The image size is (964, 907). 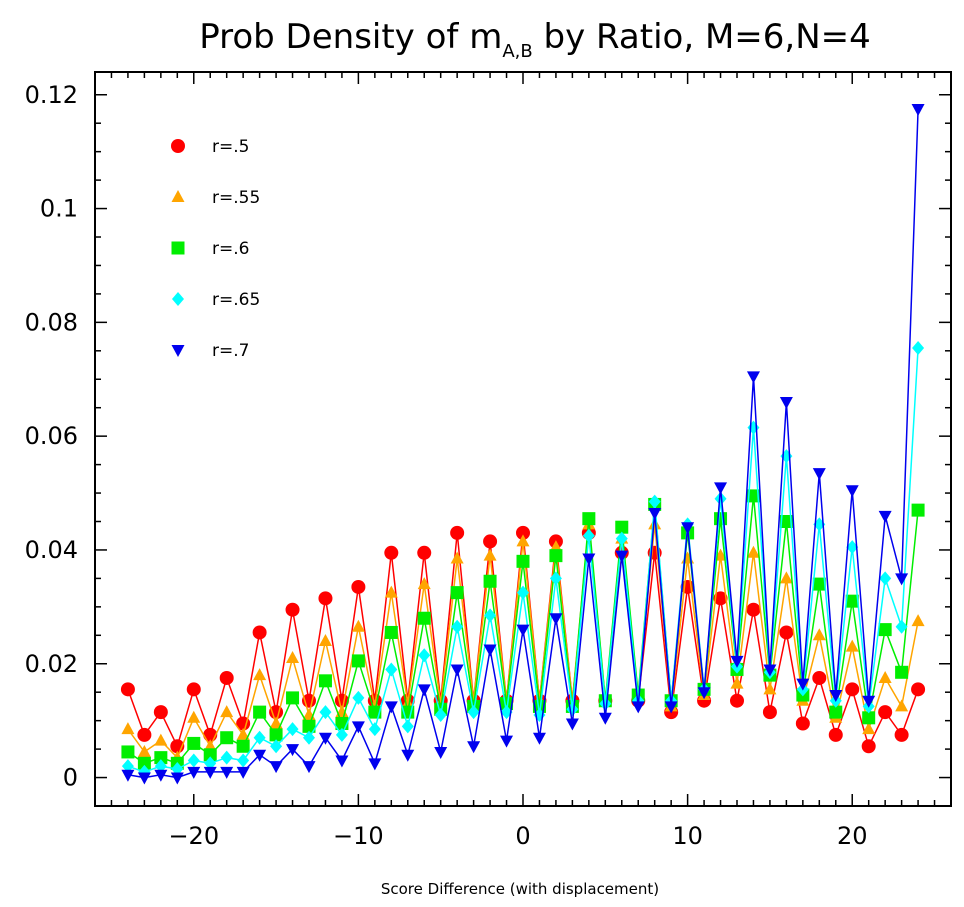 I want to click on legend-label: r=.5, so click(x=230, y=147).